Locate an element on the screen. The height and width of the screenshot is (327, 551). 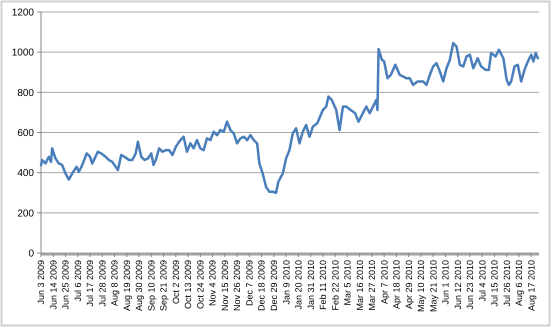
x-tick-label: Nov 26 2009 is located at coordinates (237, 286).